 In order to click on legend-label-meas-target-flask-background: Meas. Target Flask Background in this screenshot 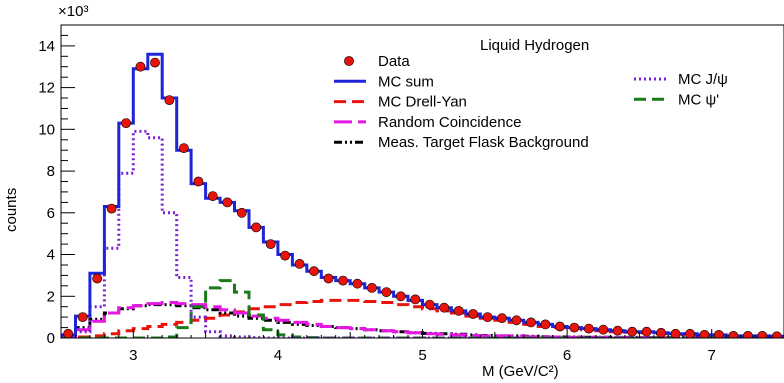, I will do `click(483, 142)`.